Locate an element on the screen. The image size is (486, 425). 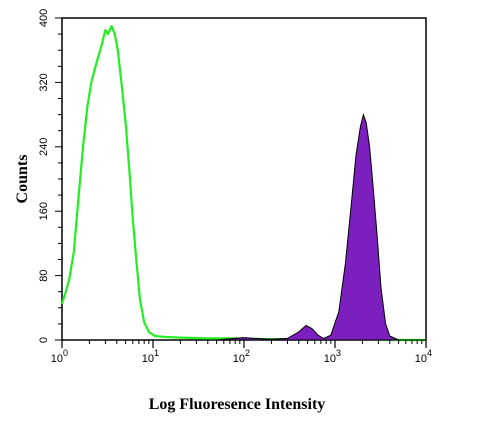
y-tick-label: 400 is located at coordinates (44, 18).